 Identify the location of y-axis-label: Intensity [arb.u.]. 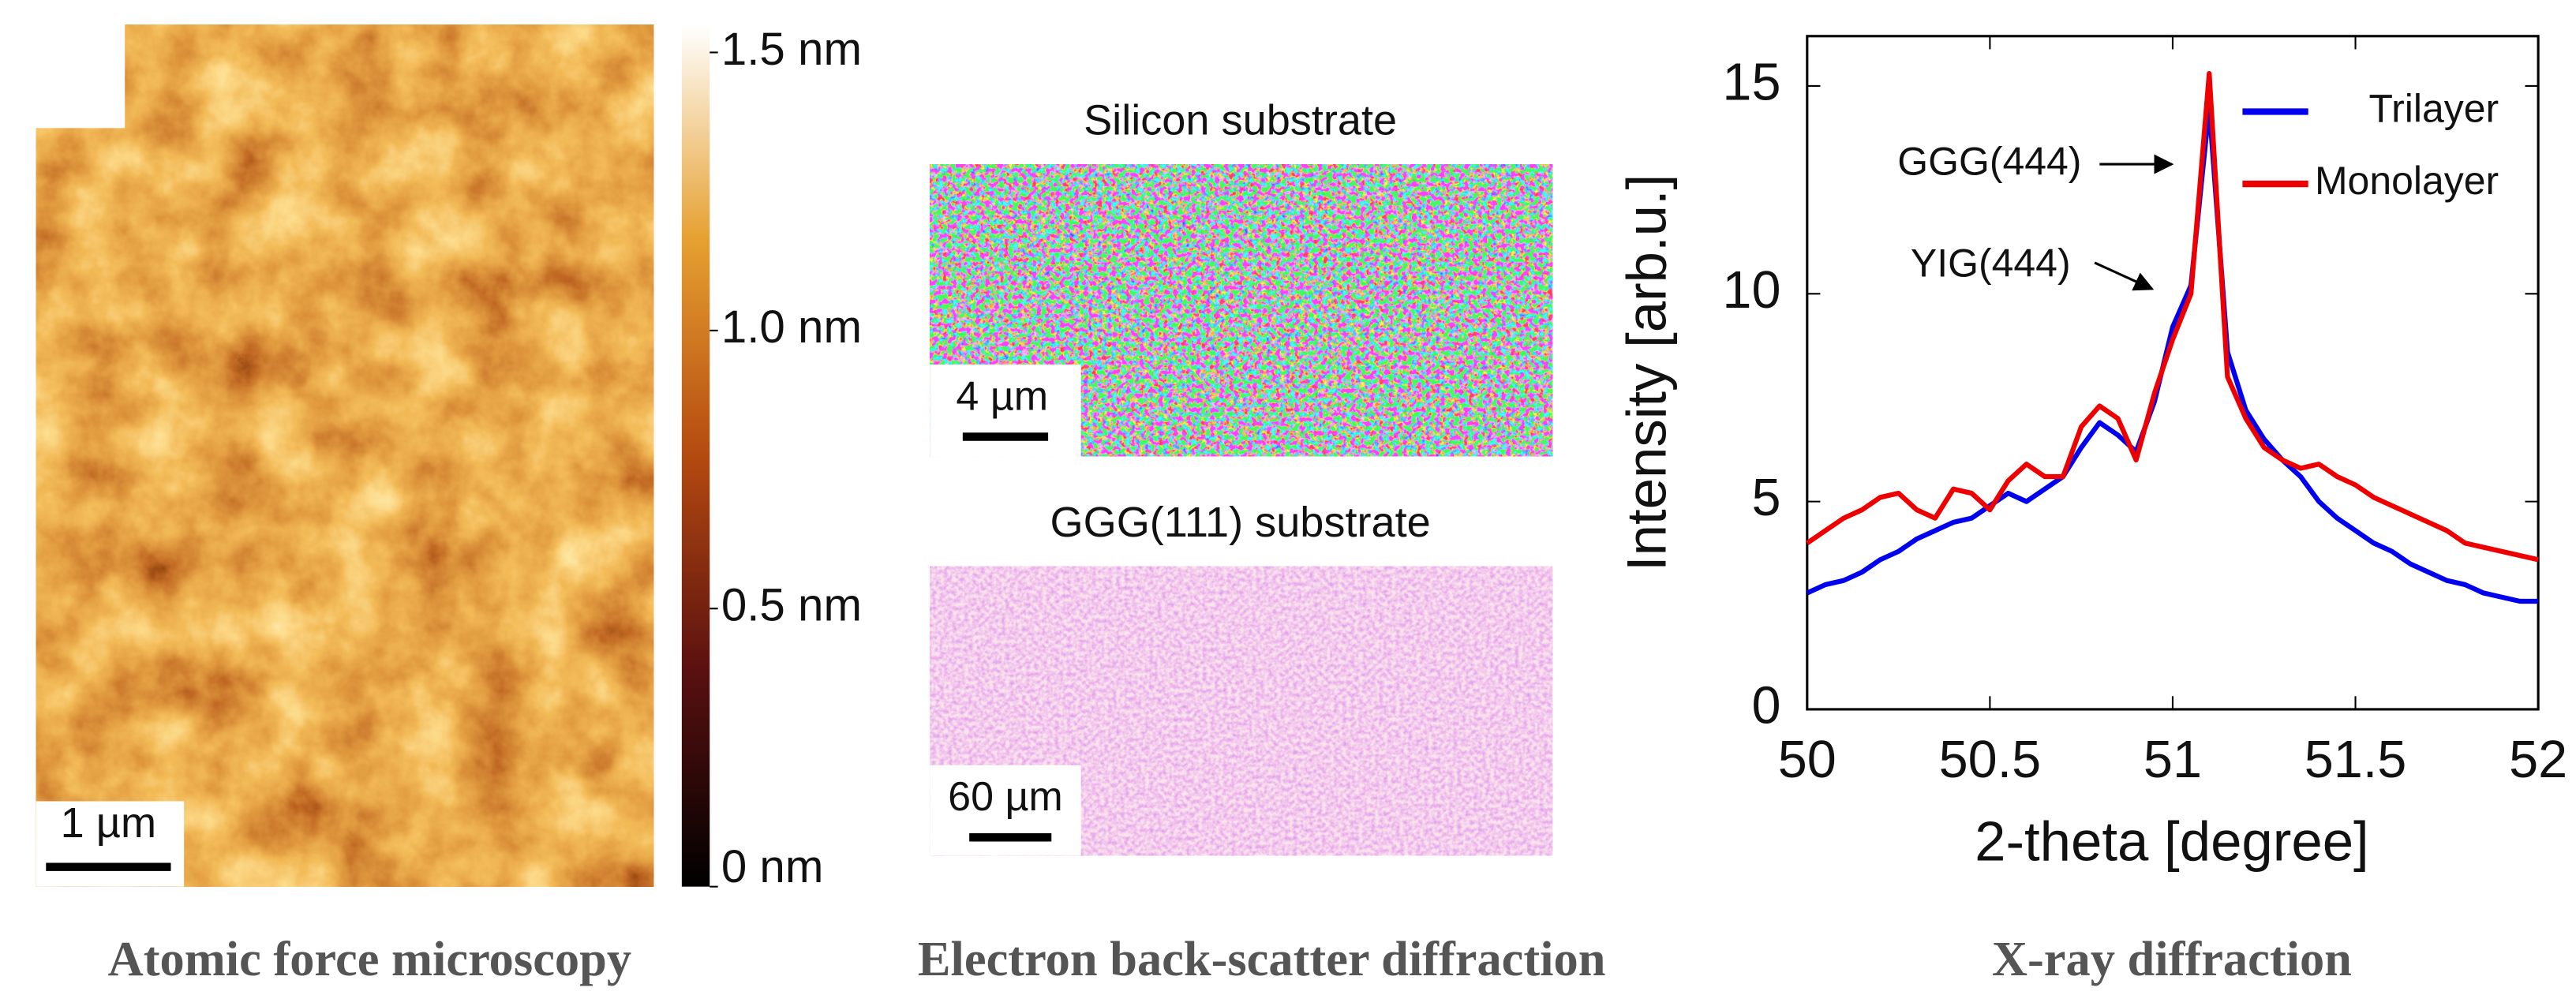
(1647, 372).